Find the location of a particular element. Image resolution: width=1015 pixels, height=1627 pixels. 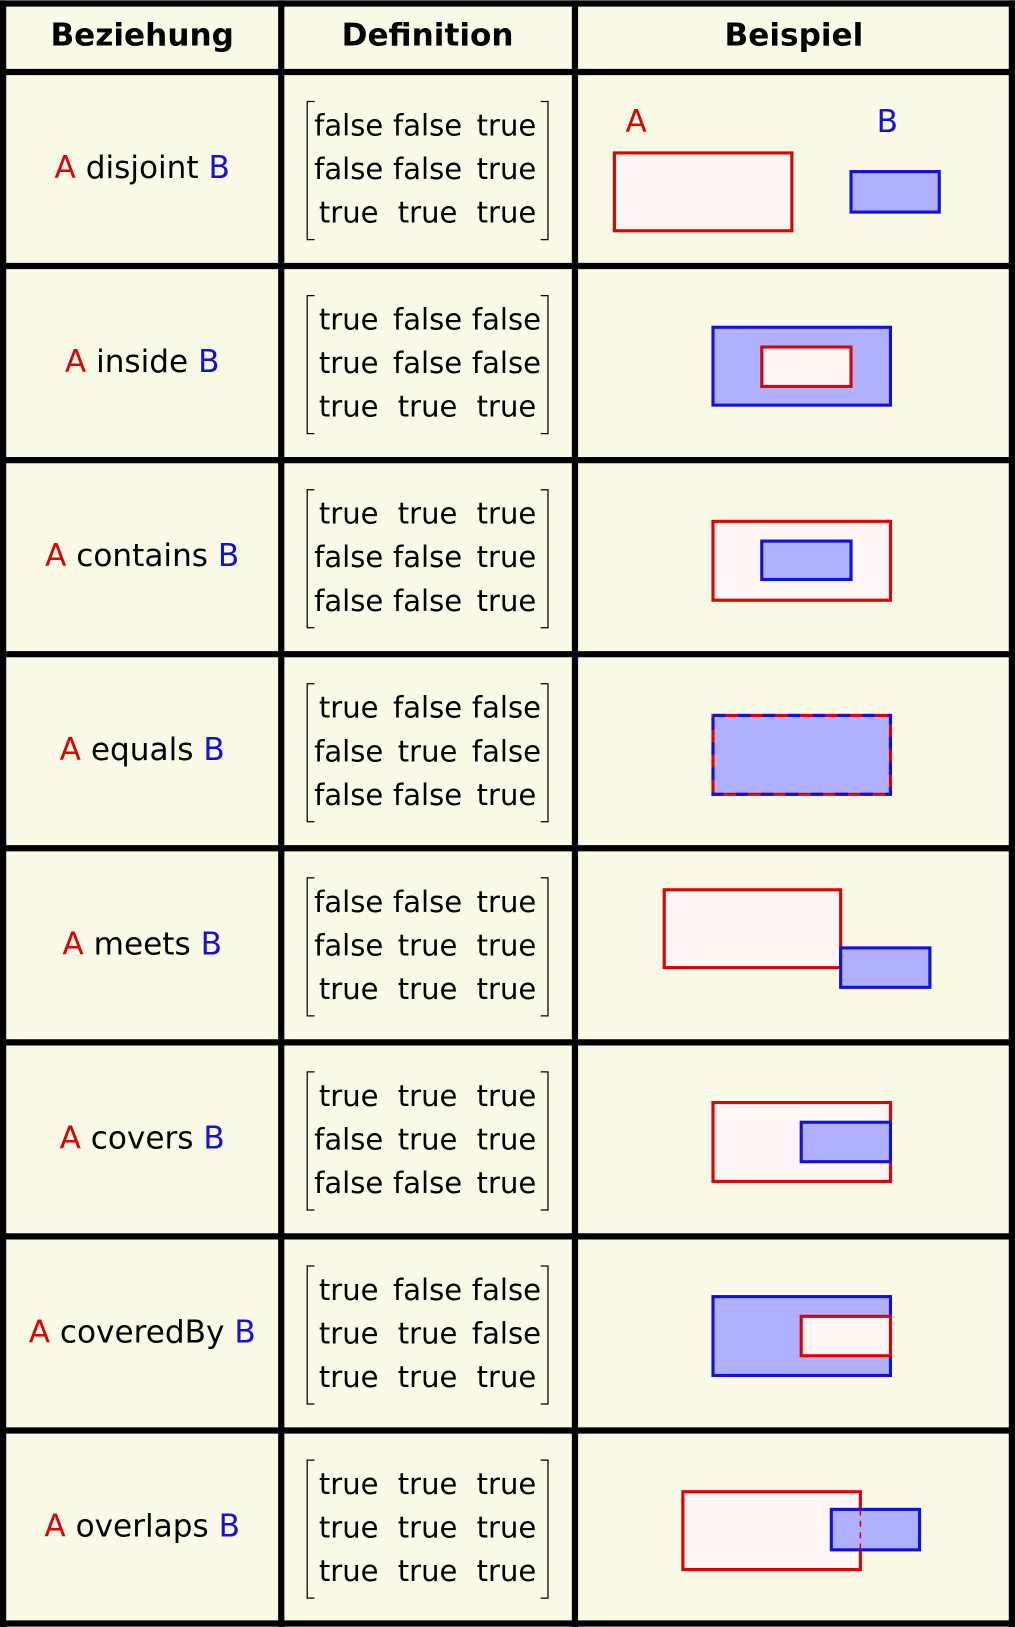

relation-name: equals is located at coordinates (142, 750).